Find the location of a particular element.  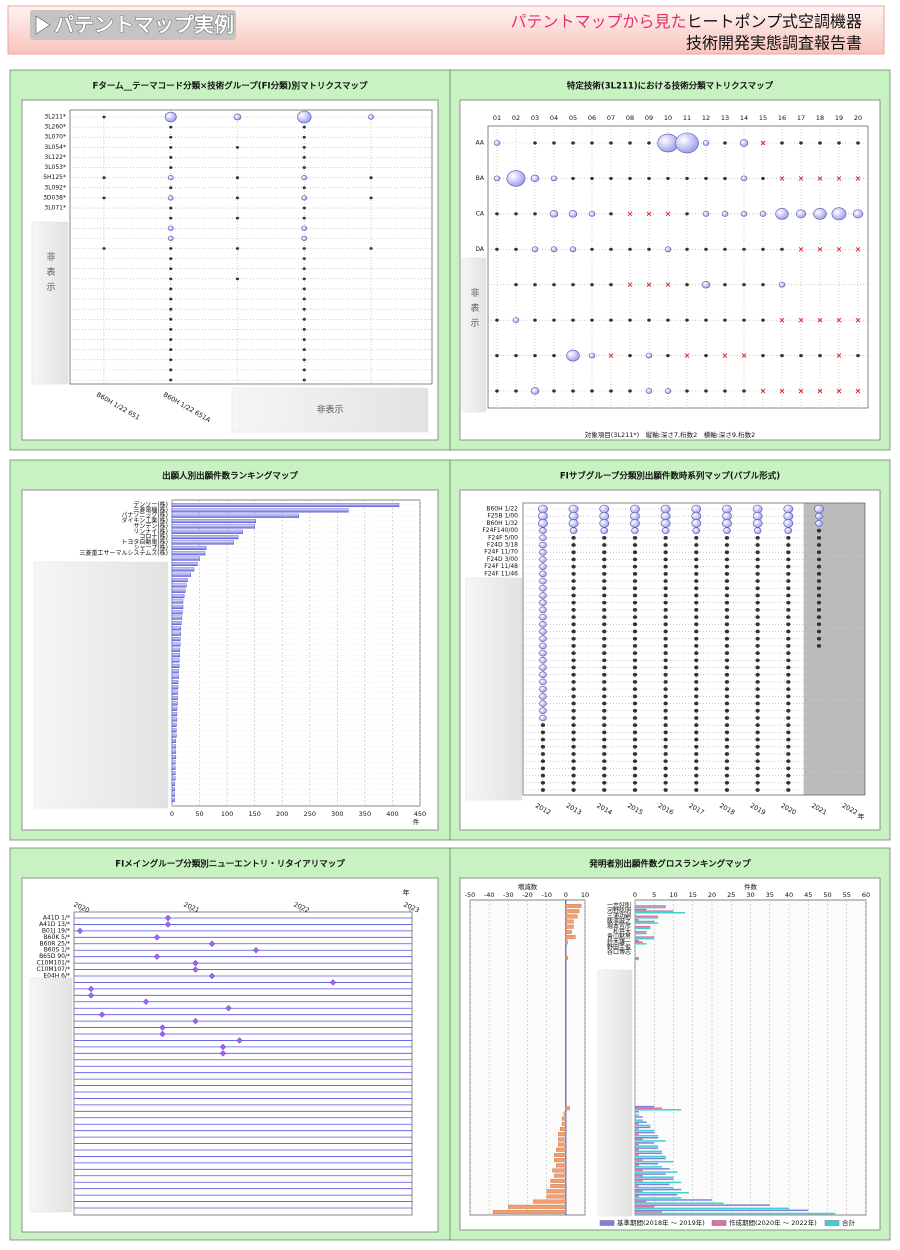

panel-title: 発明者別出願件数グロスランキングマップ is located at coordinates (669, 864).